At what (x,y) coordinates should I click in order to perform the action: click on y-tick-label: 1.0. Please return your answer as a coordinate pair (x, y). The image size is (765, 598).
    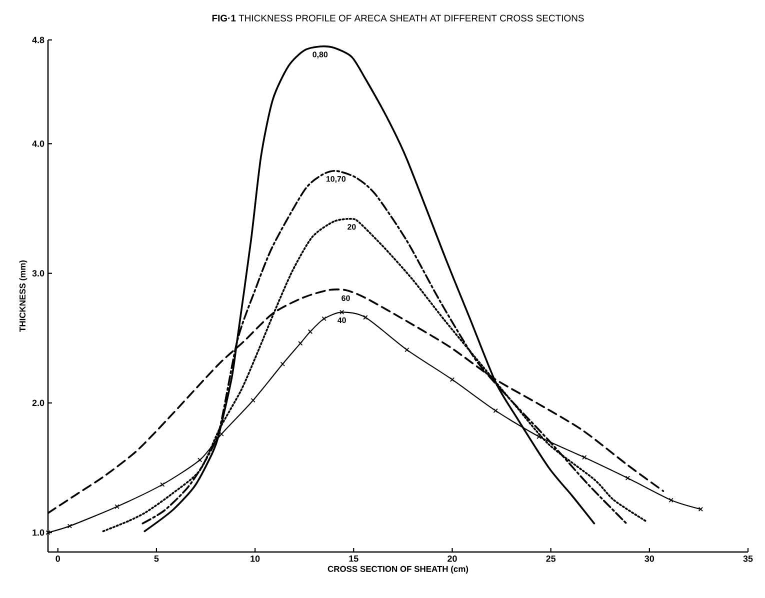
    Looking at the image, I should click on (38, 532).